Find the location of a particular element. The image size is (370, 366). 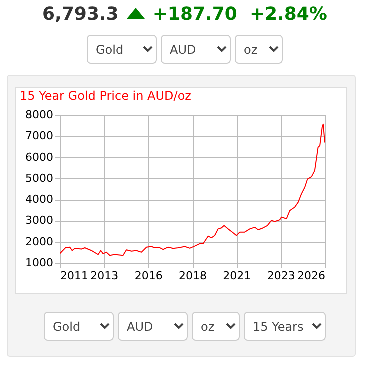

x-tick-label: 2013 is located at coordinates (104, 276).